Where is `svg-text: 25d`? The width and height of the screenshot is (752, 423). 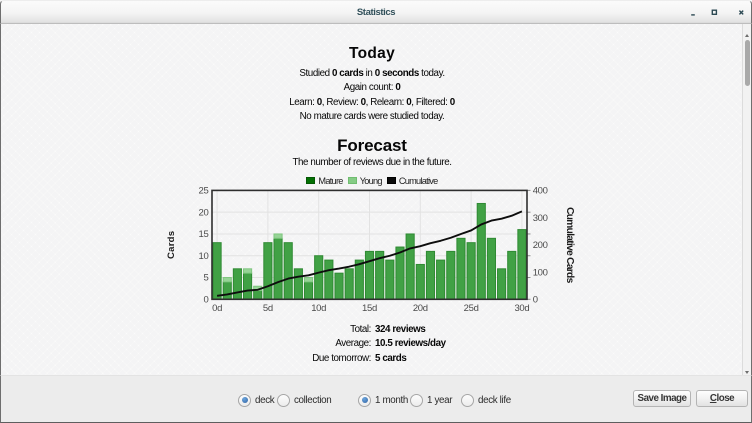
svg-text: 25d is located at coordinates (471, 308).